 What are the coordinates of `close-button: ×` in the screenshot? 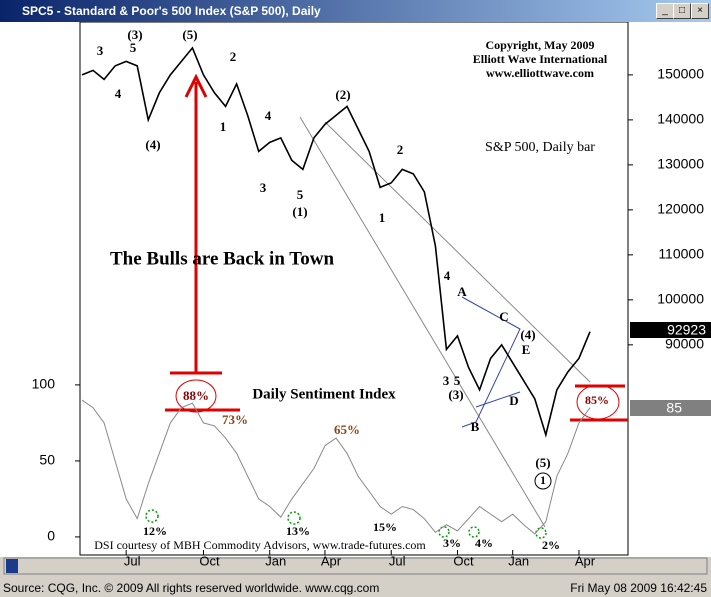 It's located at (700, 11).